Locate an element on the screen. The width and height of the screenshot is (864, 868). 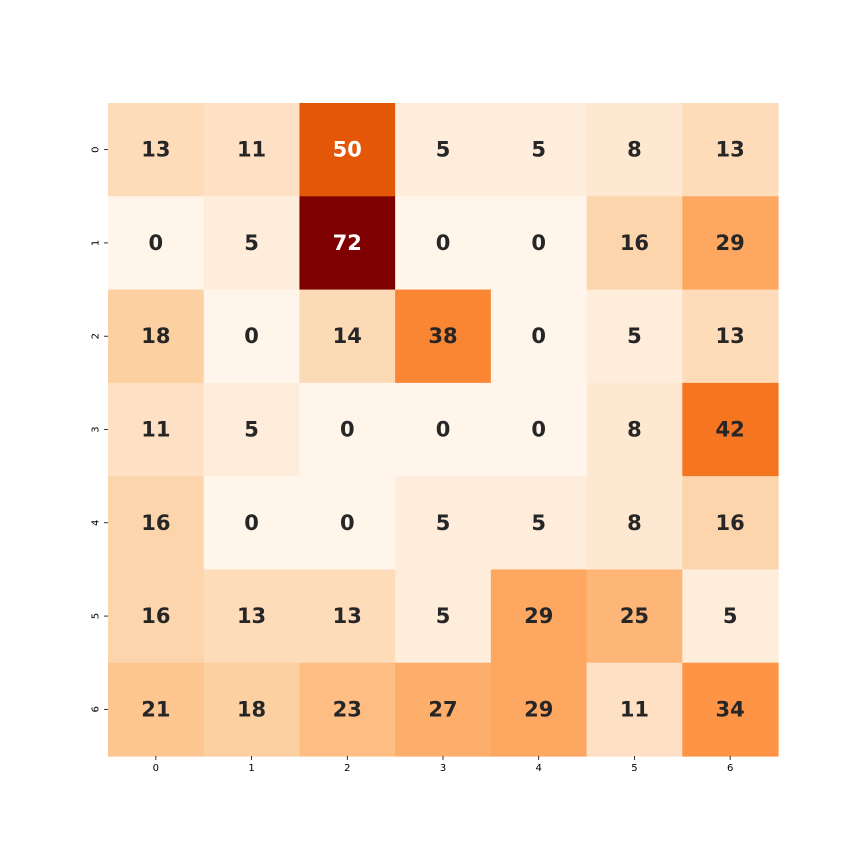
heatmap-cell-r3-c2 is located at coordinates (347, 429).